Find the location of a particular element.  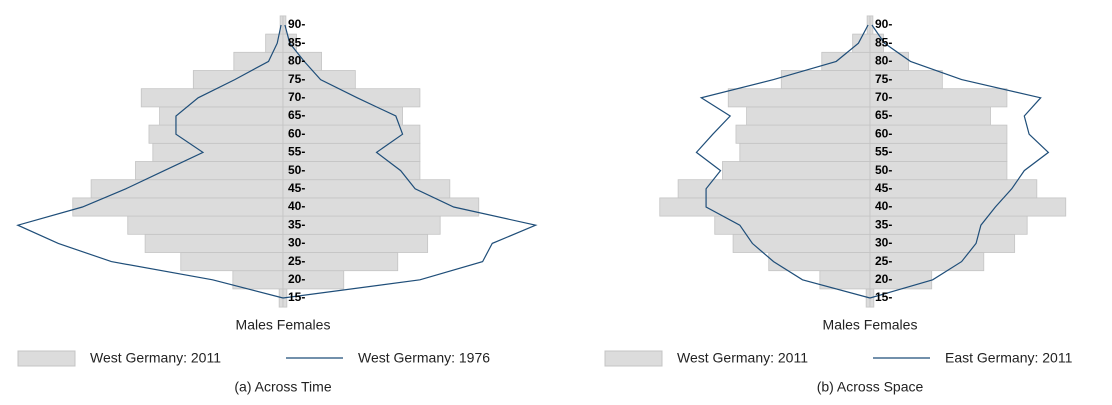

caption: (a) Across Time is located at coordinates (282, 387).